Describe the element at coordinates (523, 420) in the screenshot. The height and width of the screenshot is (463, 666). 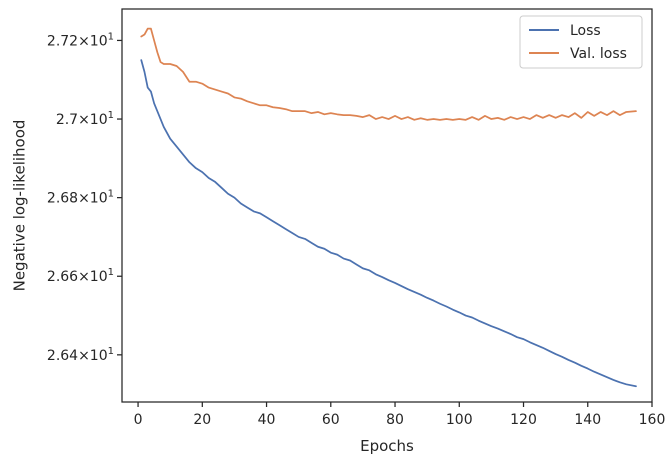
I see `x-tick-label: 120` at that location.